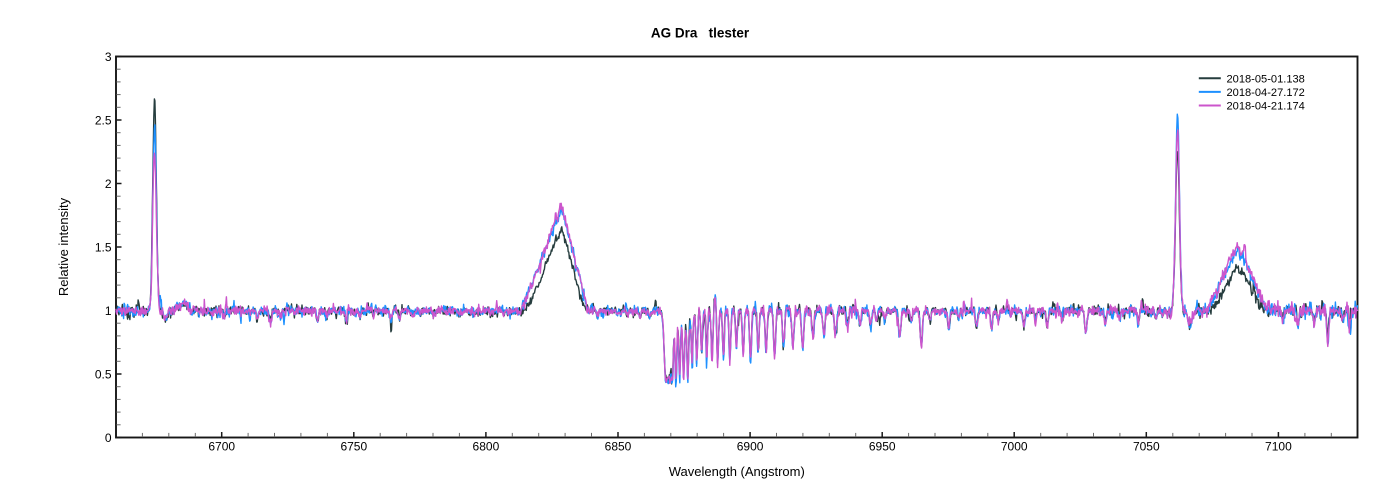  What do you see at coordinates (737, 471) in the screenshot?
I see `svg-text: Wavelength (Angstrom)` at bounding box center [737, 471].